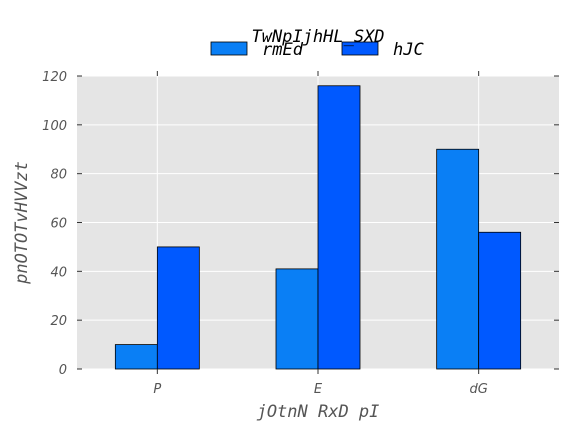 The image size is (576, 432). I want to click on x-tick-label: E, so click(318, 389).